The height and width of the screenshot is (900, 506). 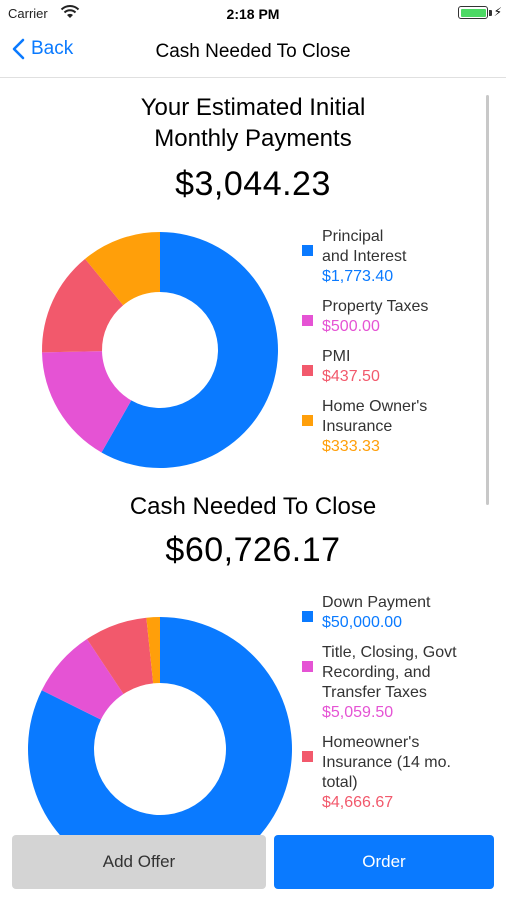 What do you see at coordinates (351, 446) in the screenshot?
I see `legend-value: $333.33` at bounding box center [351, 446].